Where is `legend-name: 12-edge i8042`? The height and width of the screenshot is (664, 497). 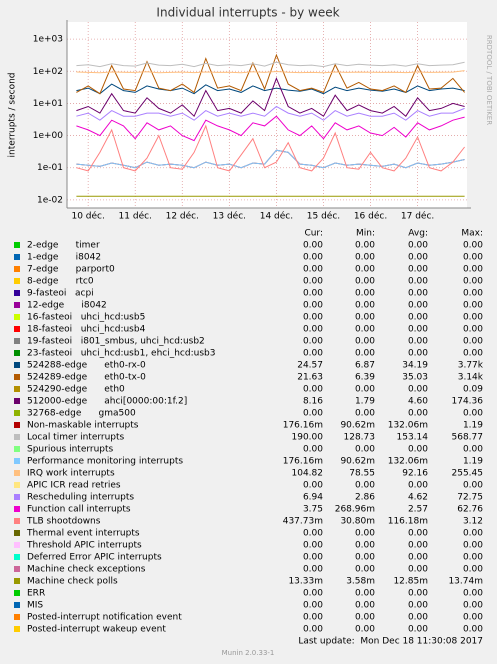 legend-name: 12-edge i8042 is located at coordinates (67, 306).